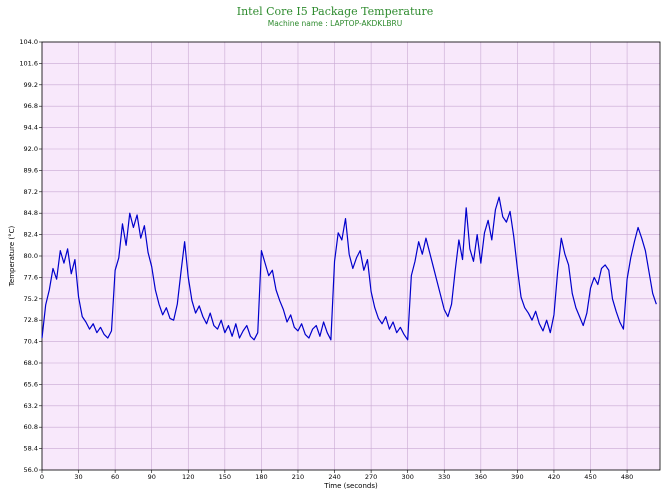 The height and width of the screenshot is (502, 670). I want to click on x-tick-label: 300, so click(407, 477).